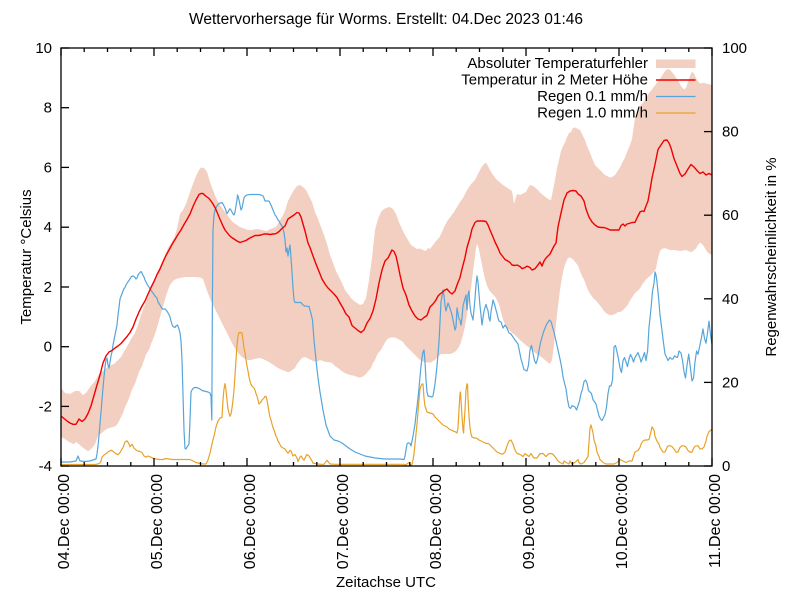  What do you see at coordinates (715, 521) in the screenshot?
I see `svg-text: 11.Dec 00:00` at bounding box center [715, 521].